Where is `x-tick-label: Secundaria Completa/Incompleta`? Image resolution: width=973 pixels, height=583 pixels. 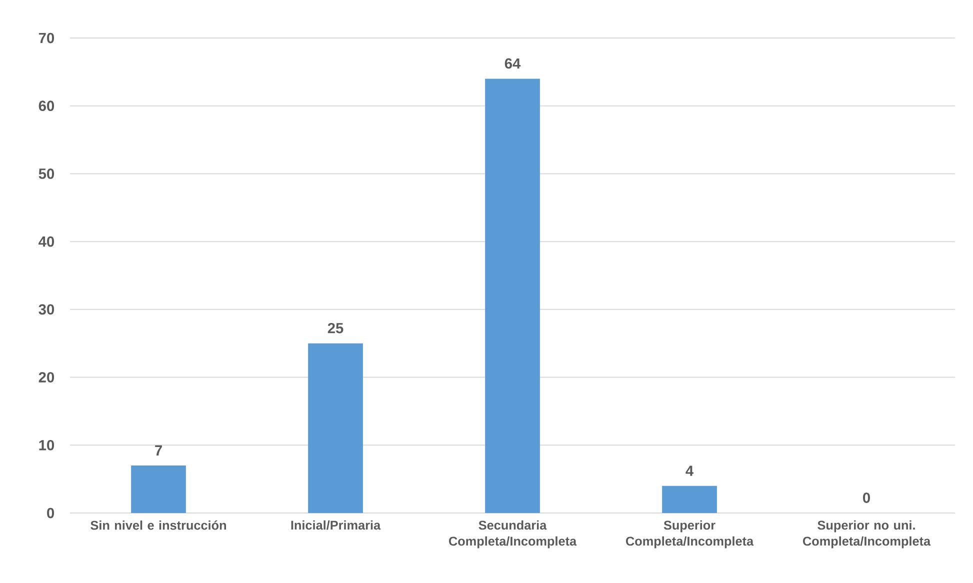 x-tick-label: Secundaria Completa/Incompleta is located at coordinates (512, 534).